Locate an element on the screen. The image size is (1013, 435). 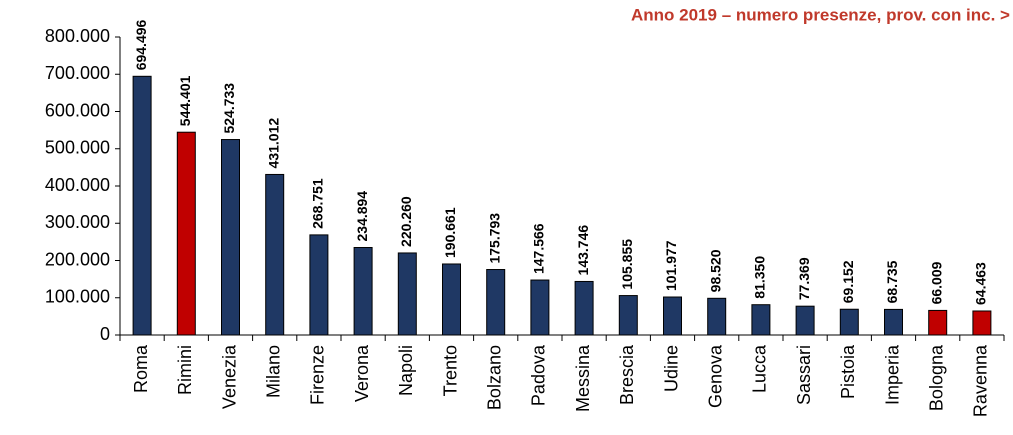
data-label: 68.735 is located at coordinates (892, 281).